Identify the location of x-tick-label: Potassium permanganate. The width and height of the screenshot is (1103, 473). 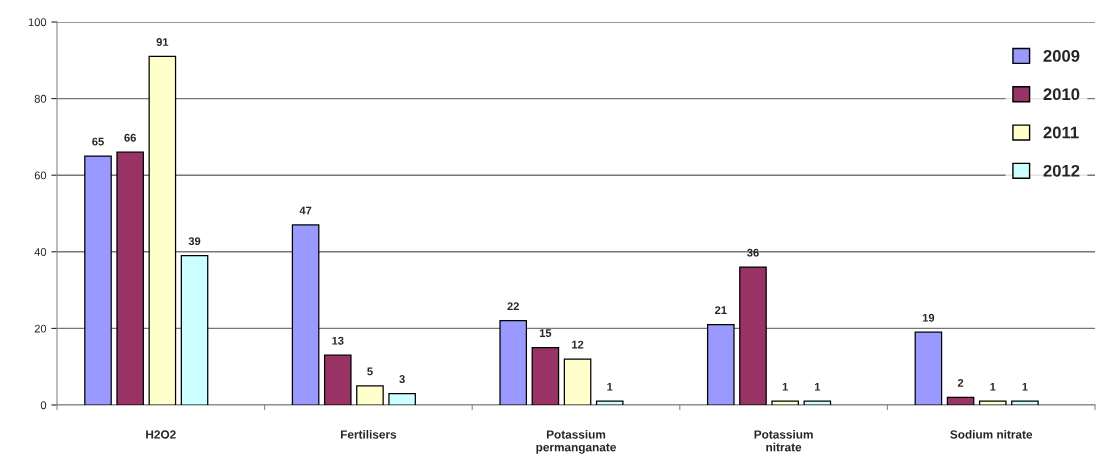
(576, 442).